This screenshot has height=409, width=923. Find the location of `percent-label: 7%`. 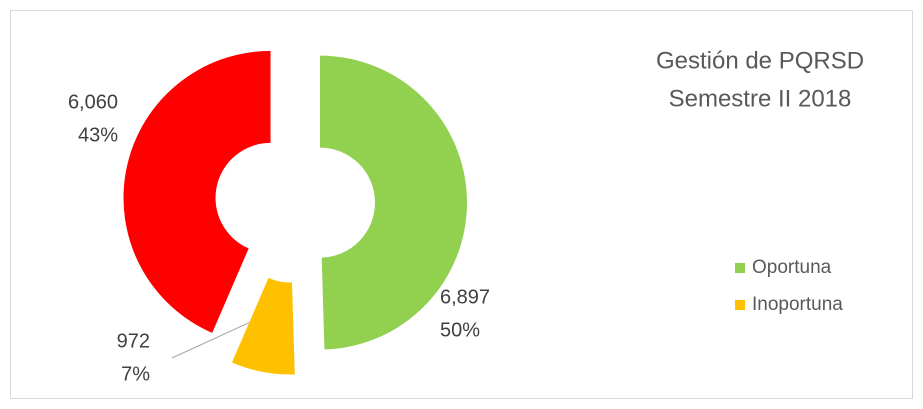

percent-label: 7% is located at coordinates (135, 374).